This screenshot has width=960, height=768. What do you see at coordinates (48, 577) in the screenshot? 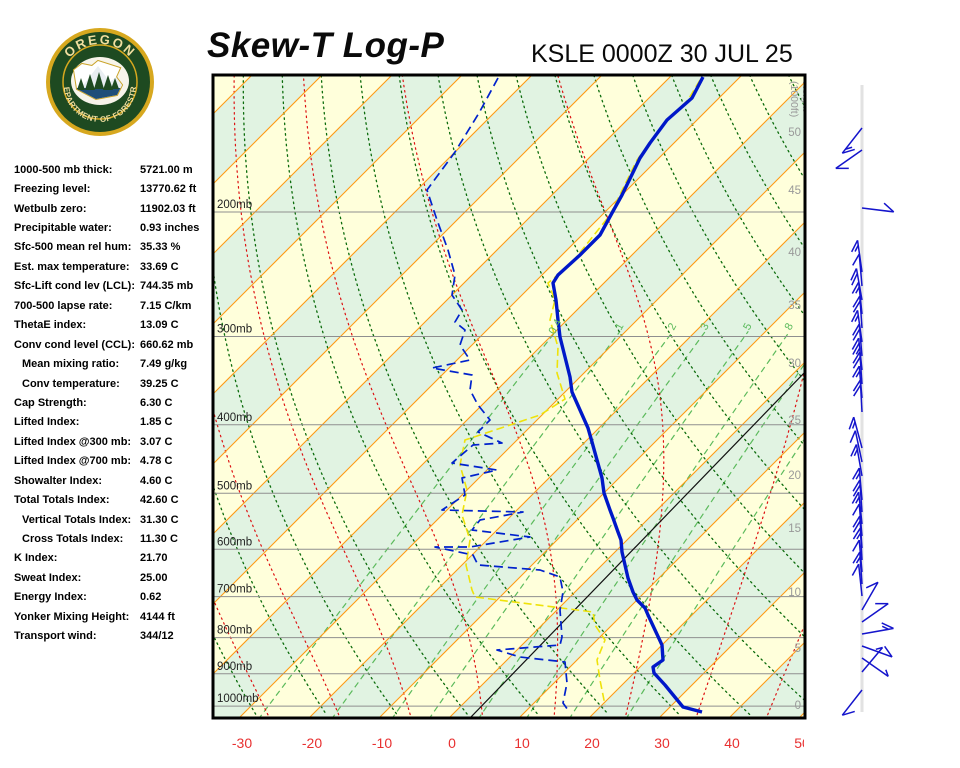
I see `index-label: Sweat Index:` at bounding box center [48, 577].